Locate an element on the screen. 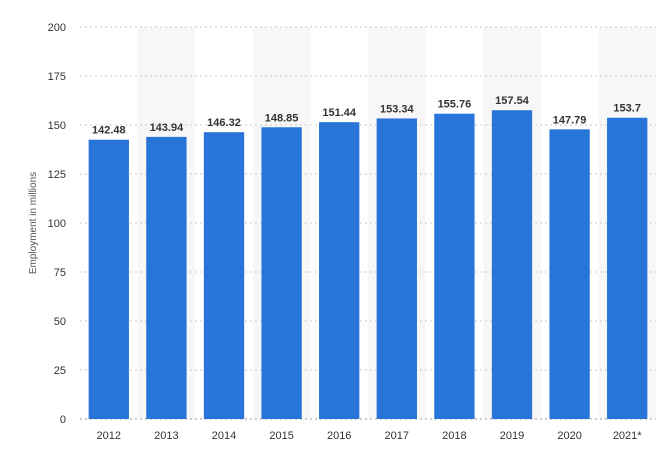 The width and height of the screenshot is (660, 466). data-label: 147.79 is located at coordinates (570, 120).